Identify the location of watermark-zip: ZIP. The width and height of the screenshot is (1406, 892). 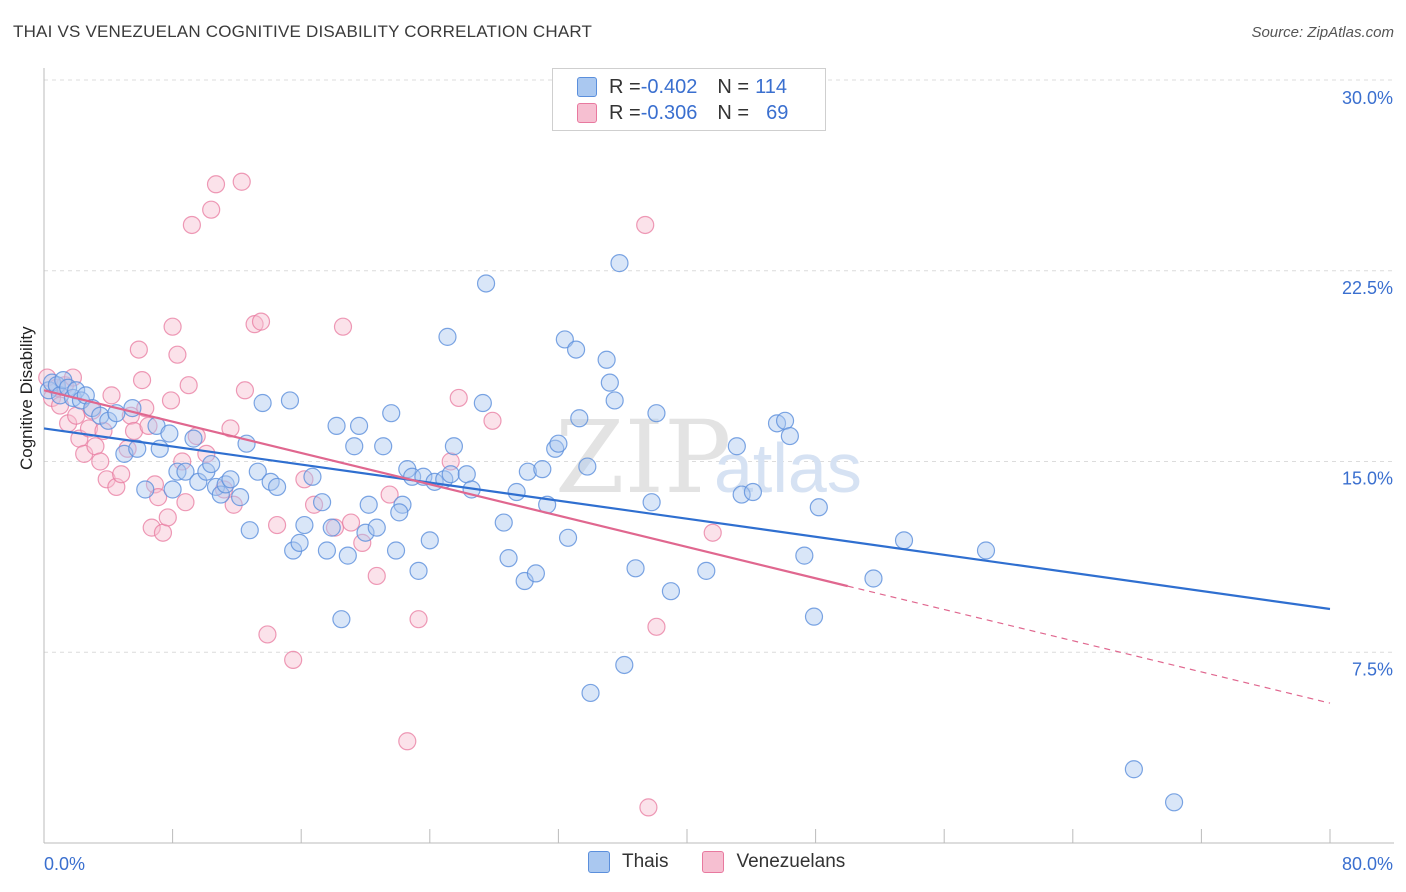
(643, 457).